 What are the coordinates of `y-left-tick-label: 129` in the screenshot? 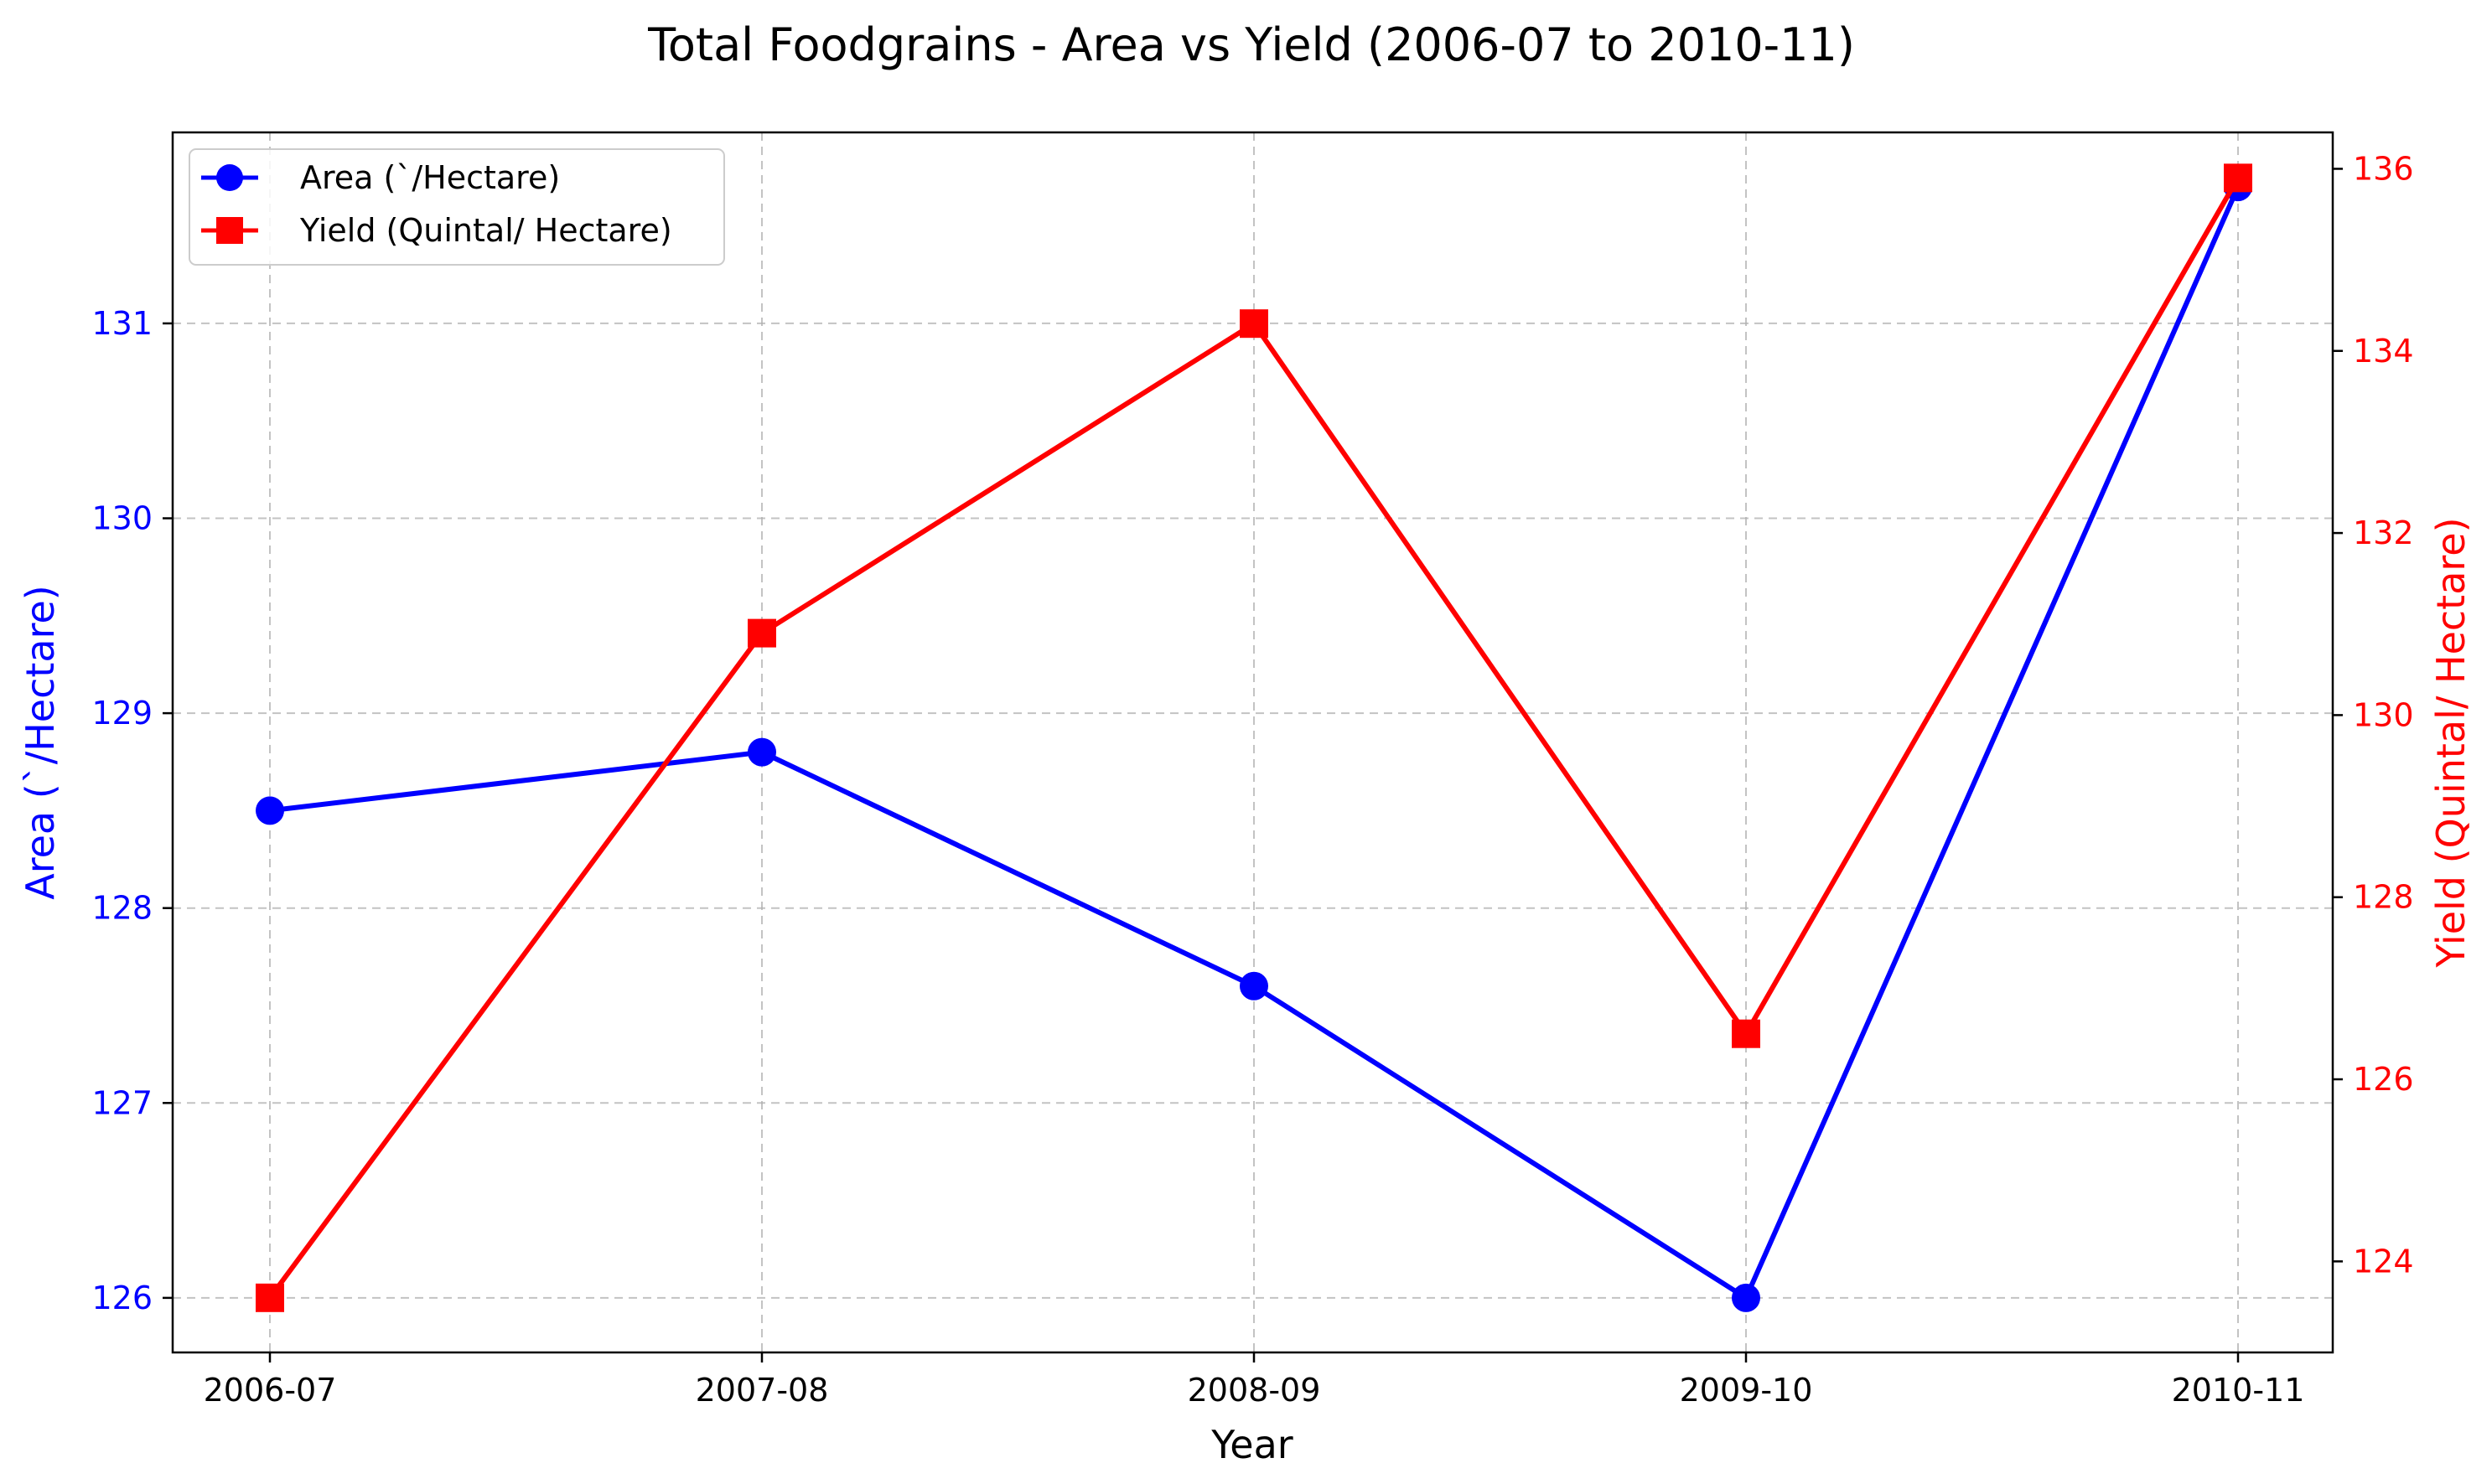 It's located at (122, 714).